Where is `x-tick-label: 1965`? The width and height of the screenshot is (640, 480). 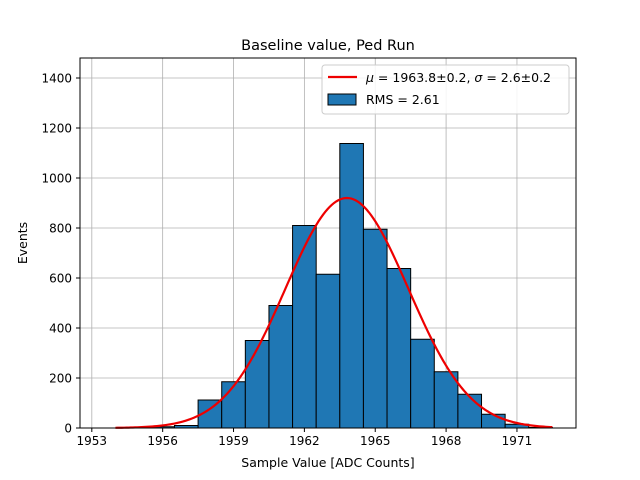
x-tick-label: 1965 is located at coordinates (375, 441).